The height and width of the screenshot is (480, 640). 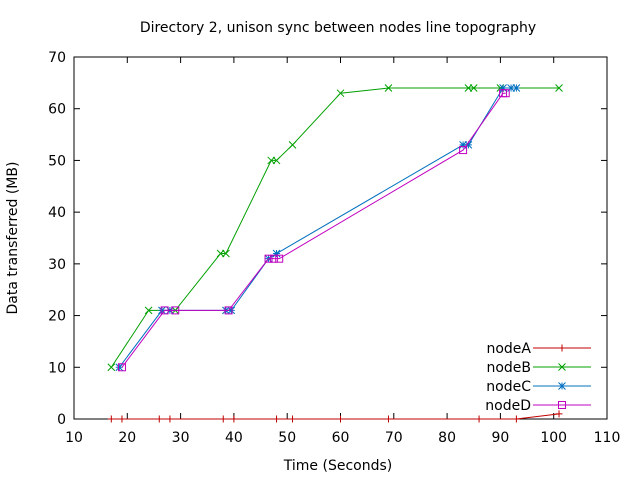 What do you see at coordinates (508, 349) in the screenshot?
I see `legend-label: nodeA` at bounding box center [508, 349].